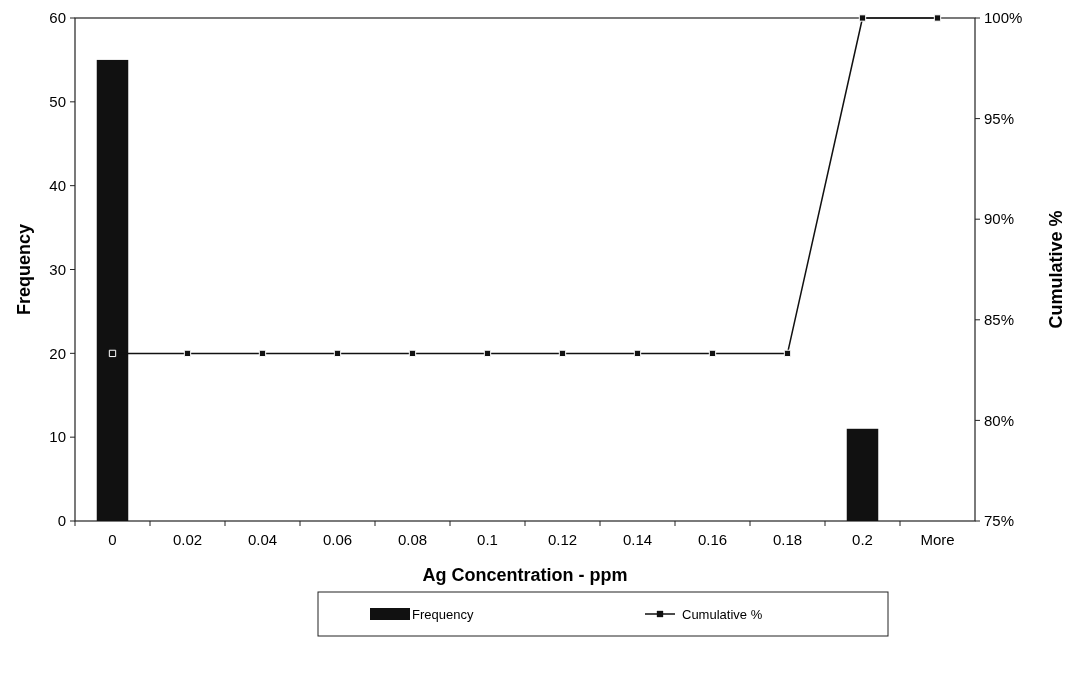 This screenshot has height=673, width=1080. I want to click on legend-label: Cumulative %, so click(722, 614).